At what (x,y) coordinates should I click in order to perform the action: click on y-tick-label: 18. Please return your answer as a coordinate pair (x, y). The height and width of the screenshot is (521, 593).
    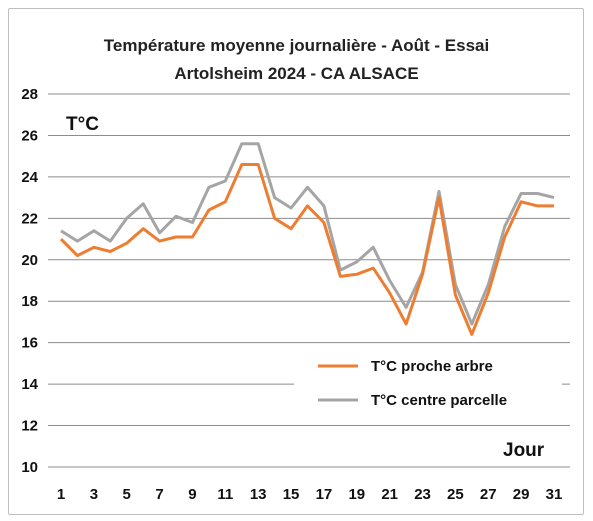
    Looking at the image, I should click on (29, 301).